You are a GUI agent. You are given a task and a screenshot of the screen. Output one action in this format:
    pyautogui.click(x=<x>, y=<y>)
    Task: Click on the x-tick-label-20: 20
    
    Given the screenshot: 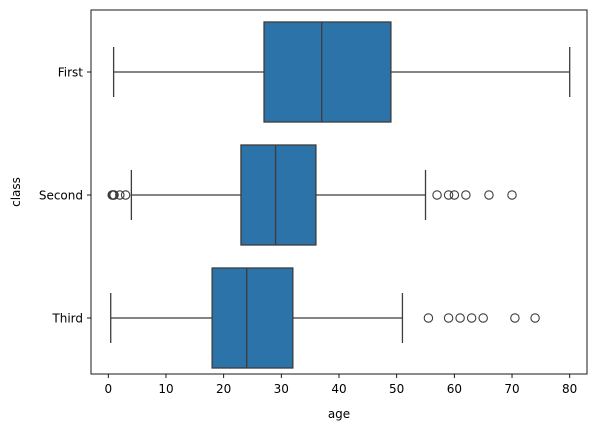 What is the action you would take?
    pyautogui.click(x=223, y=389)
    